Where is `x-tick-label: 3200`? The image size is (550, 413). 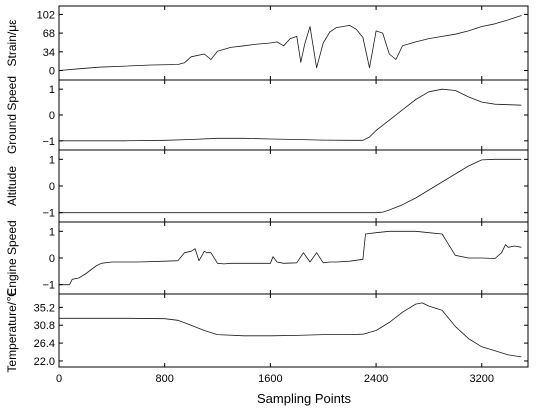 x-tick-label: 3200 is located at coordinates (482, 379).